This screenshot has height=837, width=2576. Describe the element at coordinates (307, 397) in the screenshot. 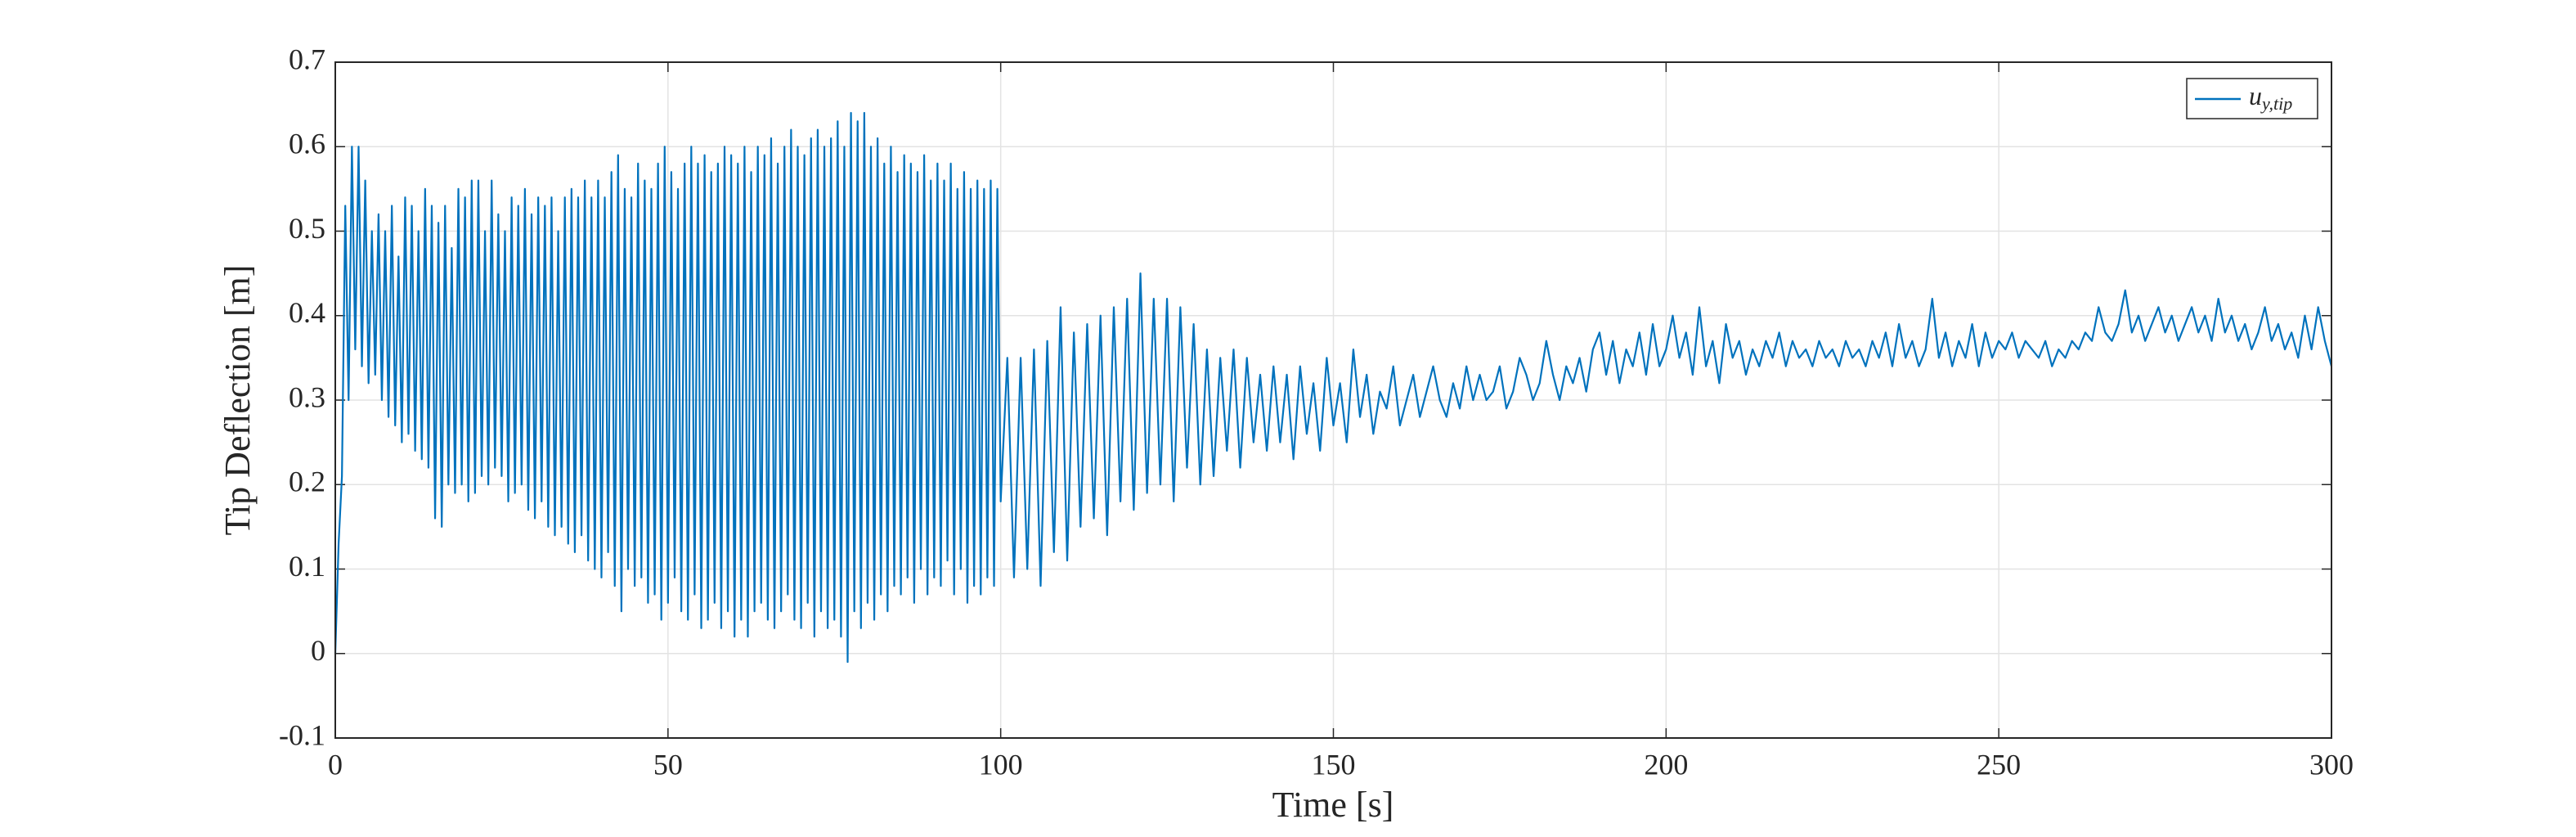

I see `y-tick-label: 0.3` at that location.